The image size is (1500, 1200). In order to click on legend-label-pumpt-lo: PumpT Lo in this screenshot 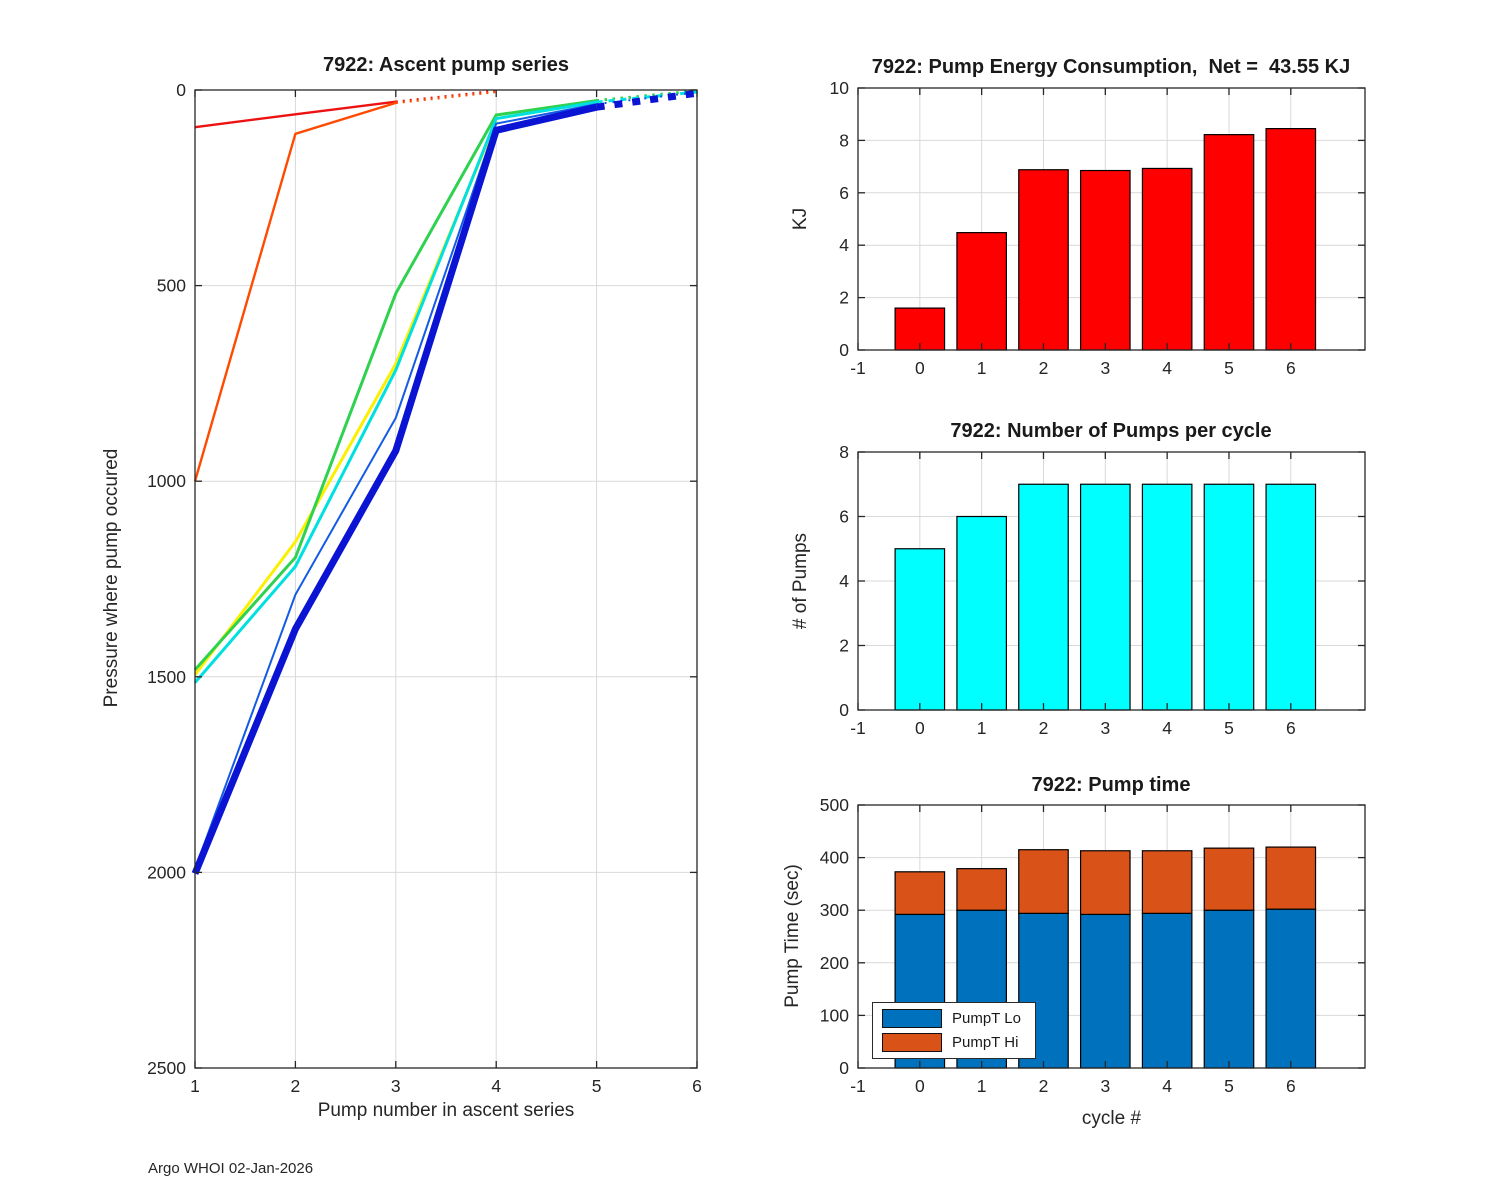, I will do `click(986, 1018)`.